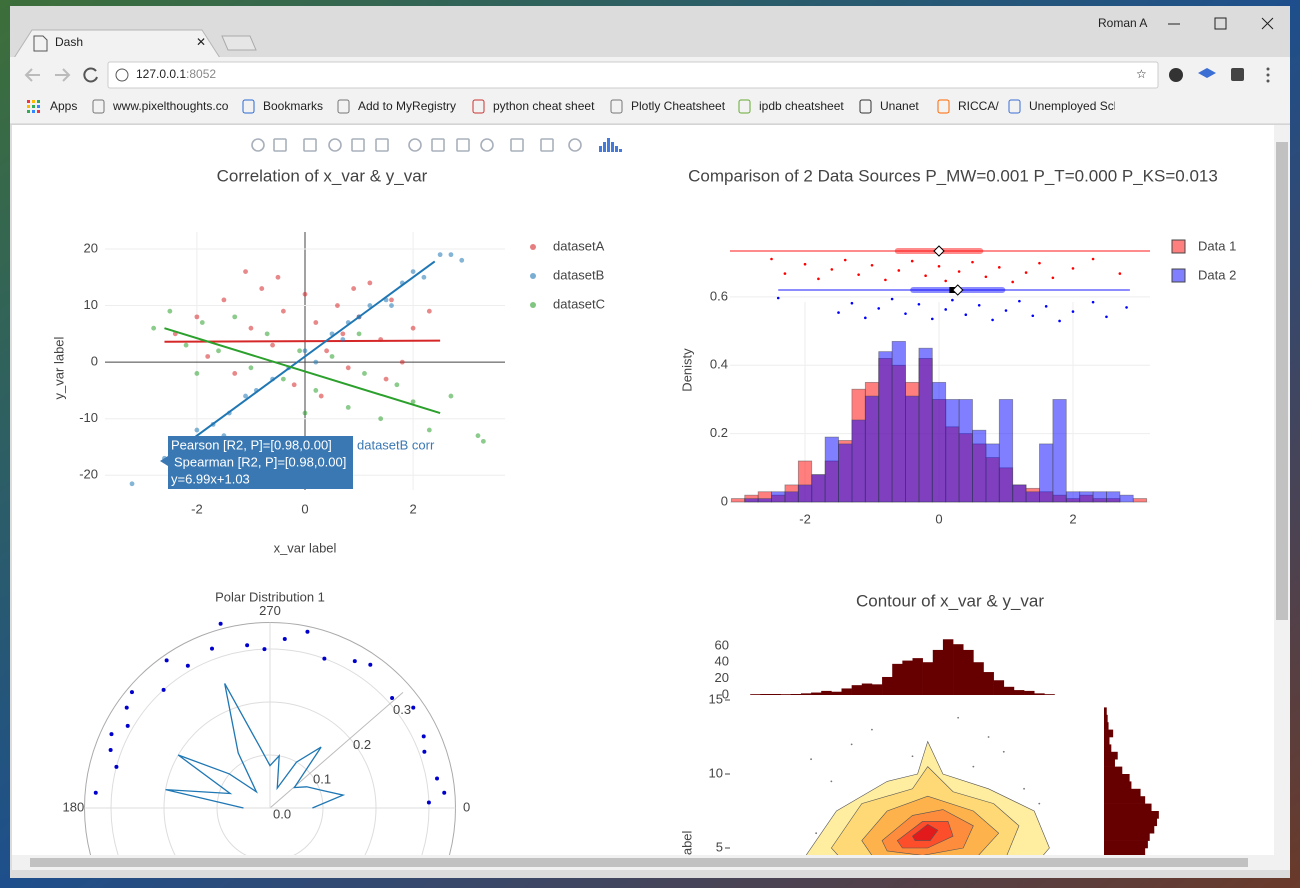 This screenshot has height=888, width=1300. Describe the element at coordinates (88, 474) in the screenshot. I see `y-tick-label: -20` at that location.